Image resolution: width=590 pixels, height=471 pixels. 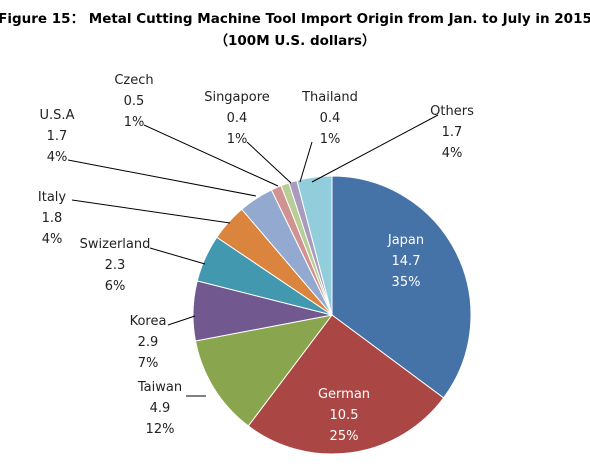 What do you see at coordinates (160, 408) in the screenshot?
I see `label-taiwan-value: 4.9` at bounding box center [160, 408].